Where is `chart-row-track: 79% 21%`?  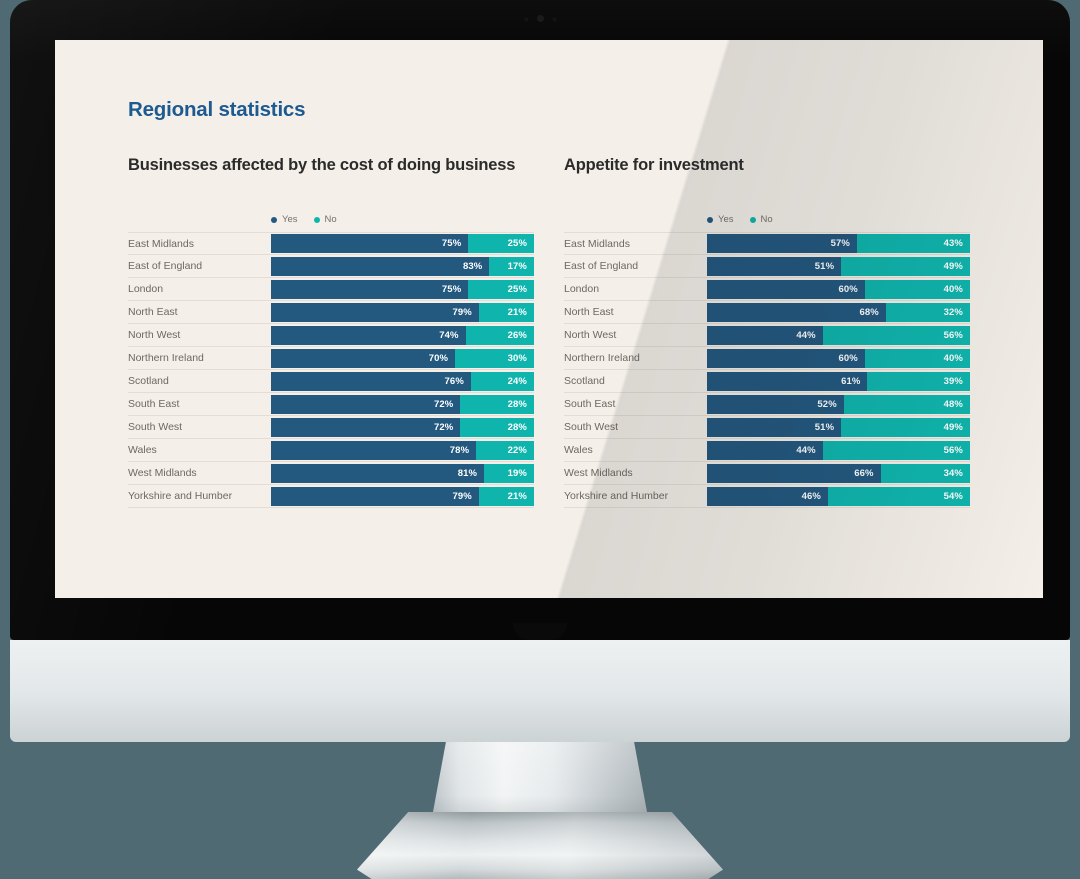 chart-row-track: 79% 21% is located at coordinates (402, 496).